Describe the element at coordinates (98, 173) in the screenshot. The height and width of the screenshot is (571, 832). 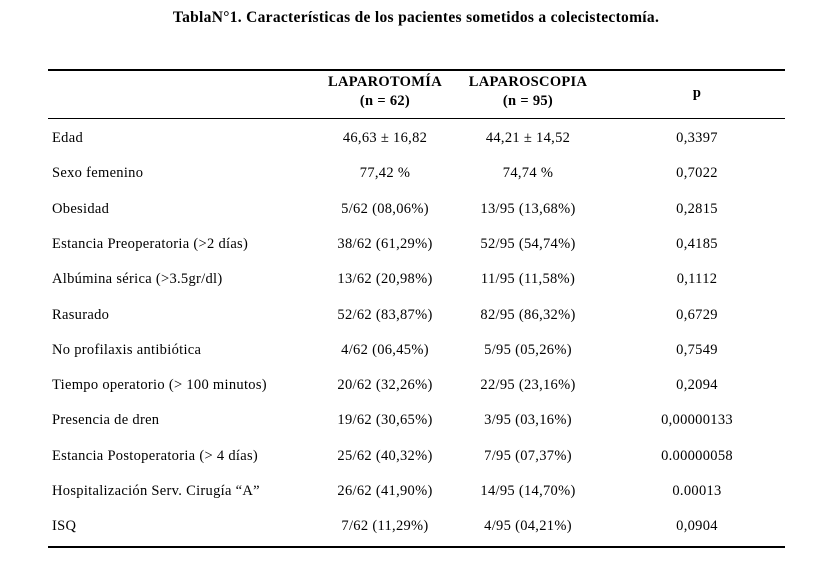
I see `row-label: Sexo femenino` at that location.